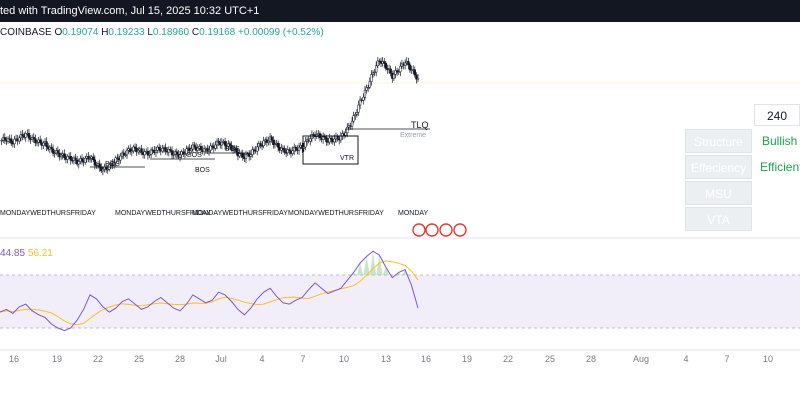 The width and height of the screenshot is (800, 400). I want to click on time-tick: 4, so click(262, 359).